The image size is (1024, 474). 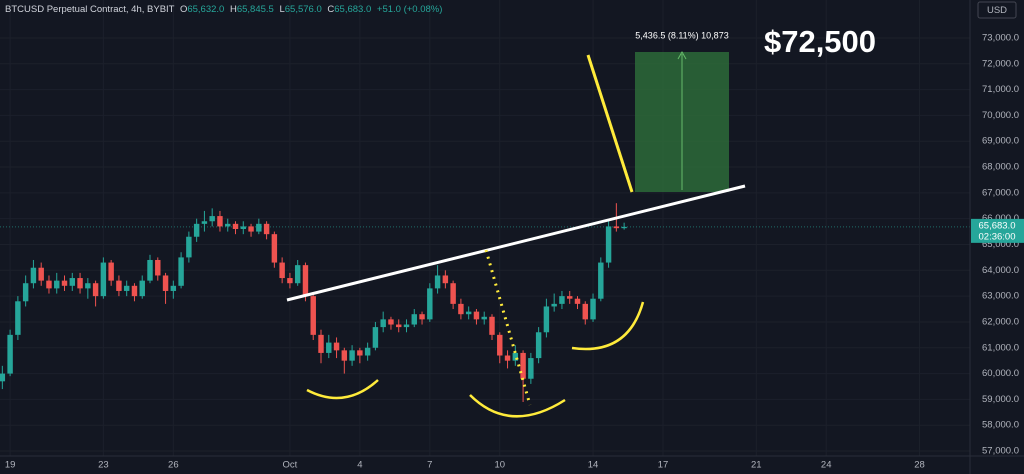 What do you see at coordinates (330, 9) in the screenshot?
I see `key: C` at bounding box center [330, 9].